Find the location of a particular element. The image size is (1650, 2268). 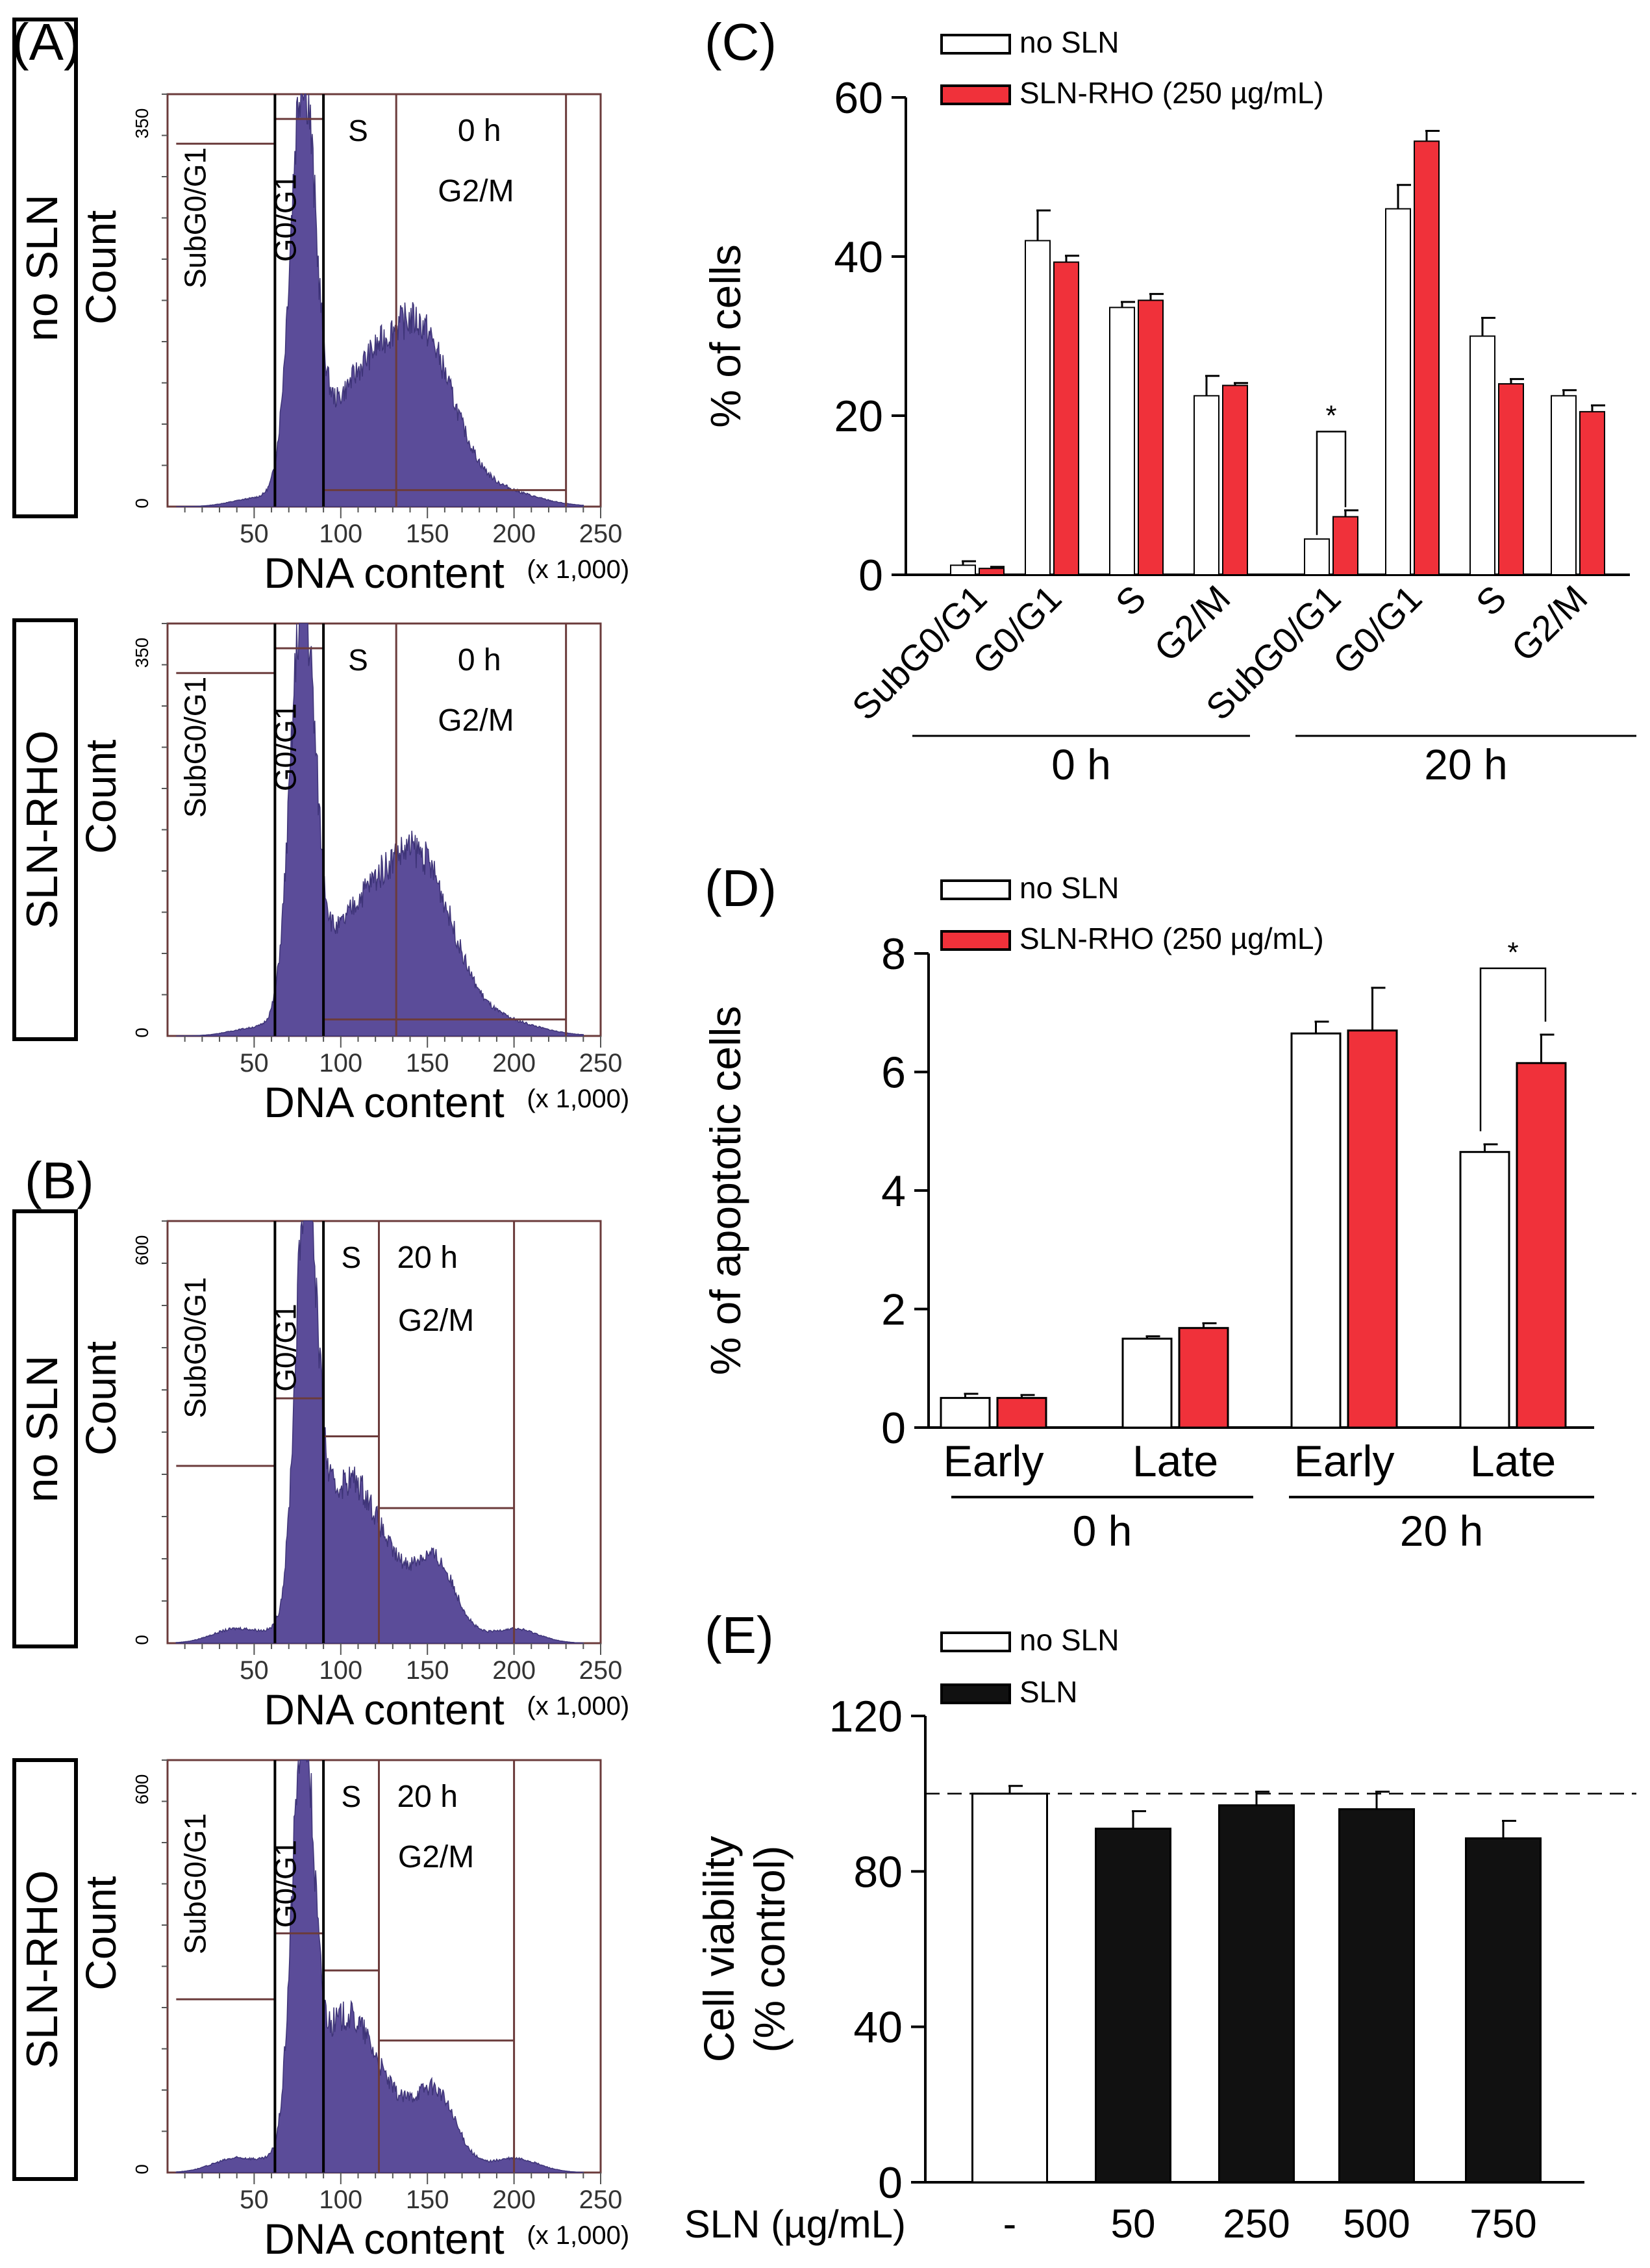

x-axis-label: SLN (µg/mL) is located at coordinates (795, 2224).